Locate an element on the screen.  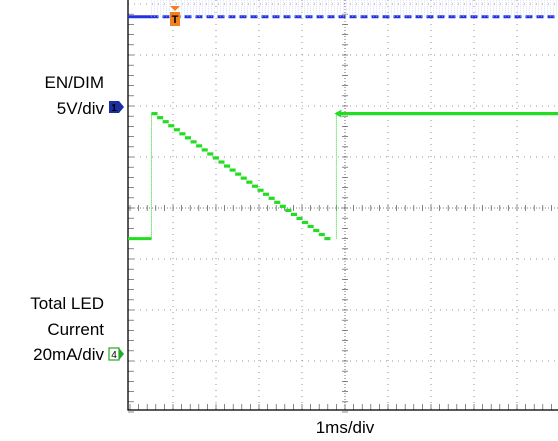
ch4-label-line-3: 20mA/div is located at coordinates (68, 354).